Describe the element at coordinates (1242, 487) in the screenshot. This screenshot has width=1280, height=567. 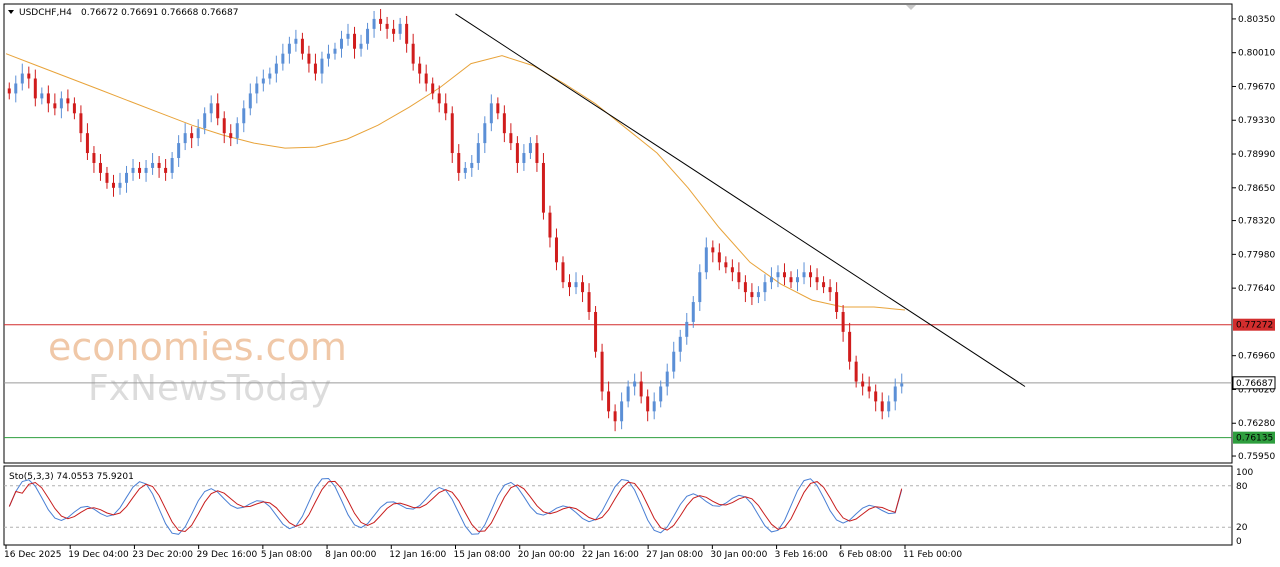
I see `stochastic-tick-label: 80` at that location.